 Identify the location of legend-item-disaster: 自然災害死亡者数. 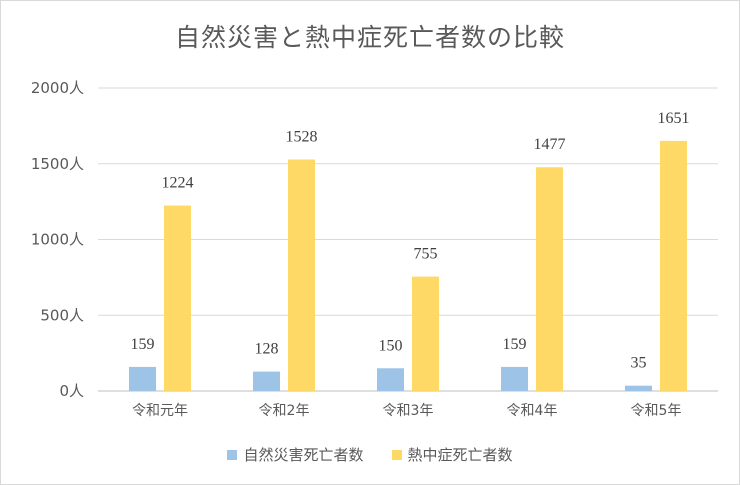
(295, 454).